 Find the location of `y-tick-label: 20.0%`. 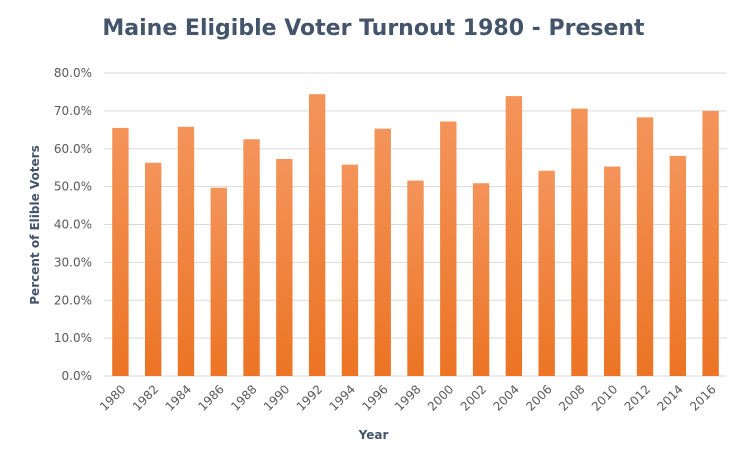

y-tick-label: 20.0% is located at coordinates (73, 300).